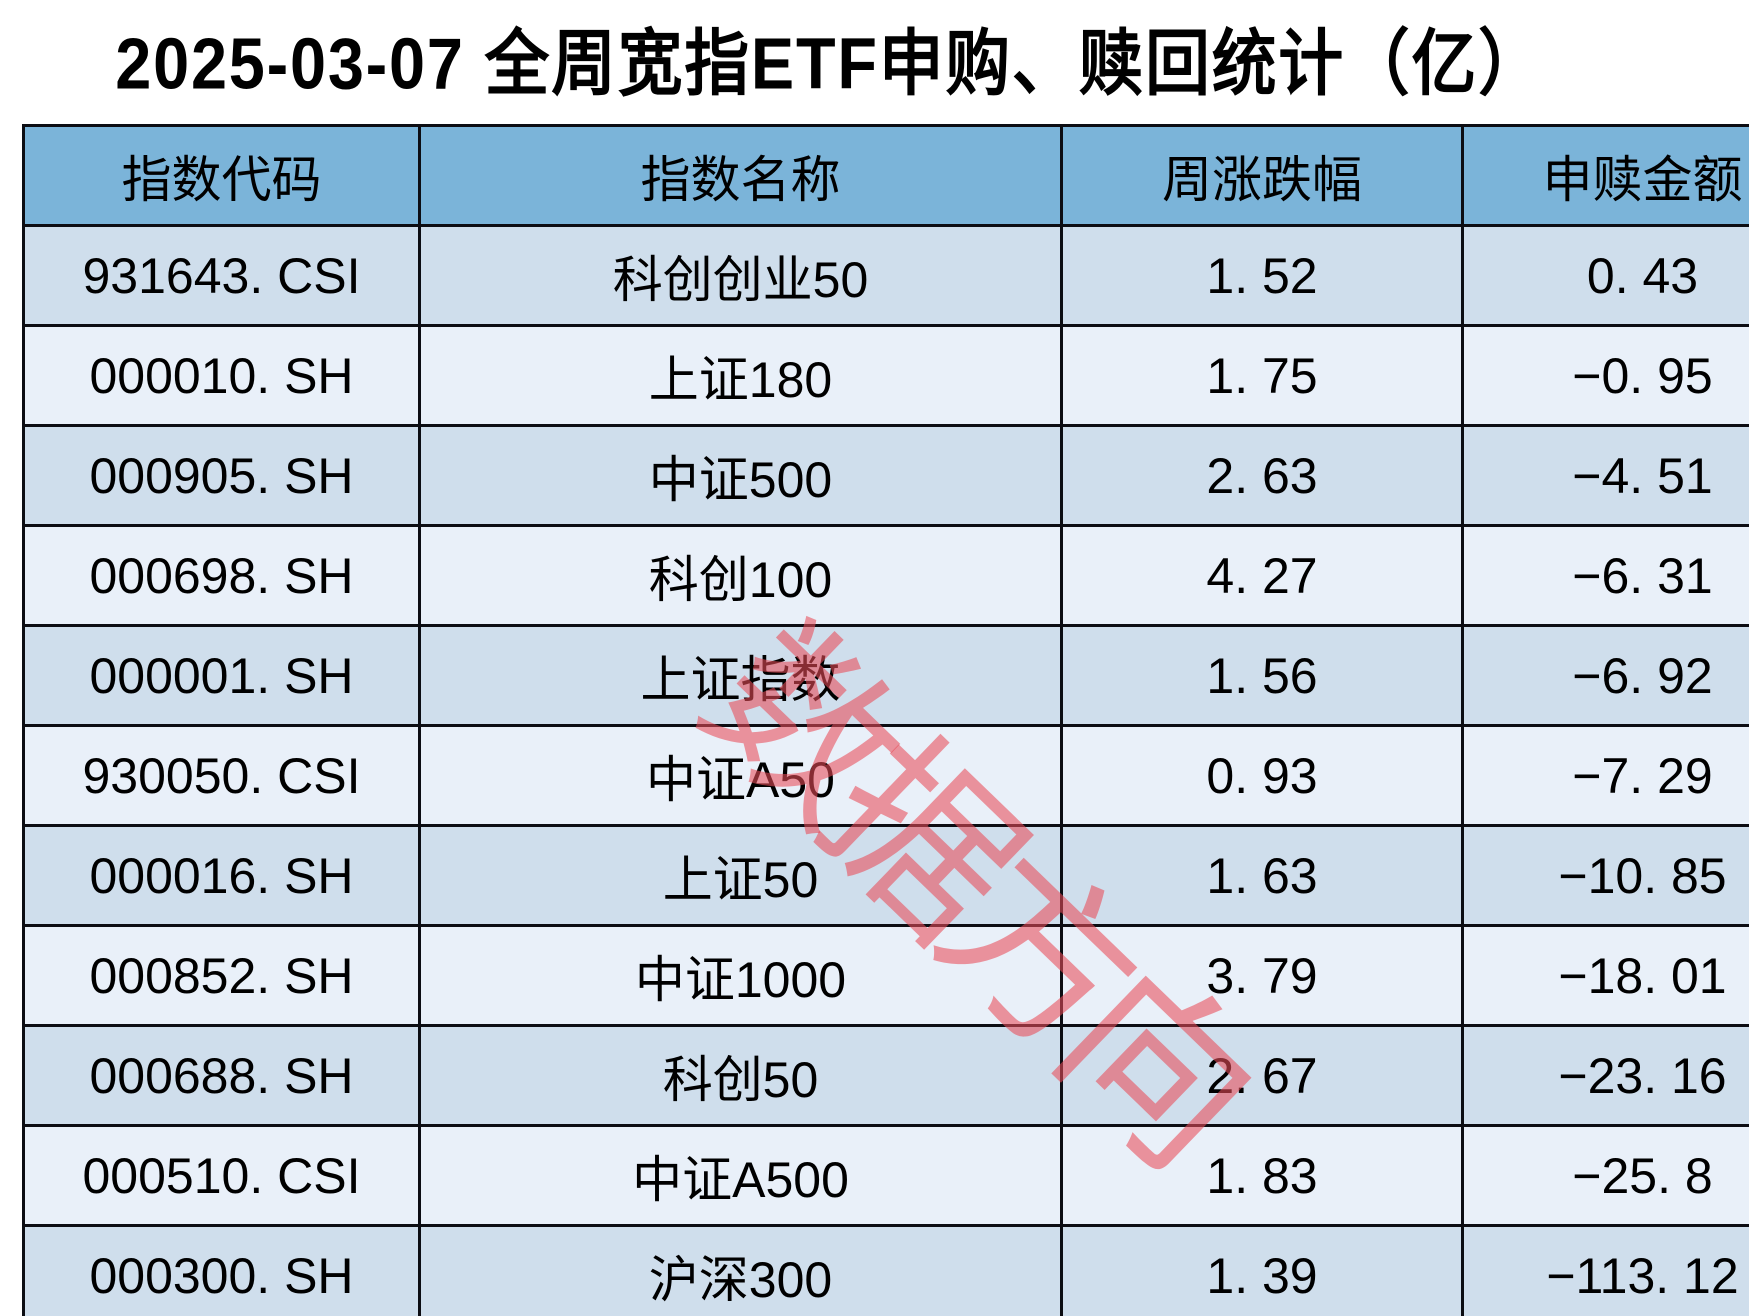 Image resolution: width=1749 pixels, height=1316 pixels. I want to click on cell-net-amount: 0. 43, so click(1605, 275).